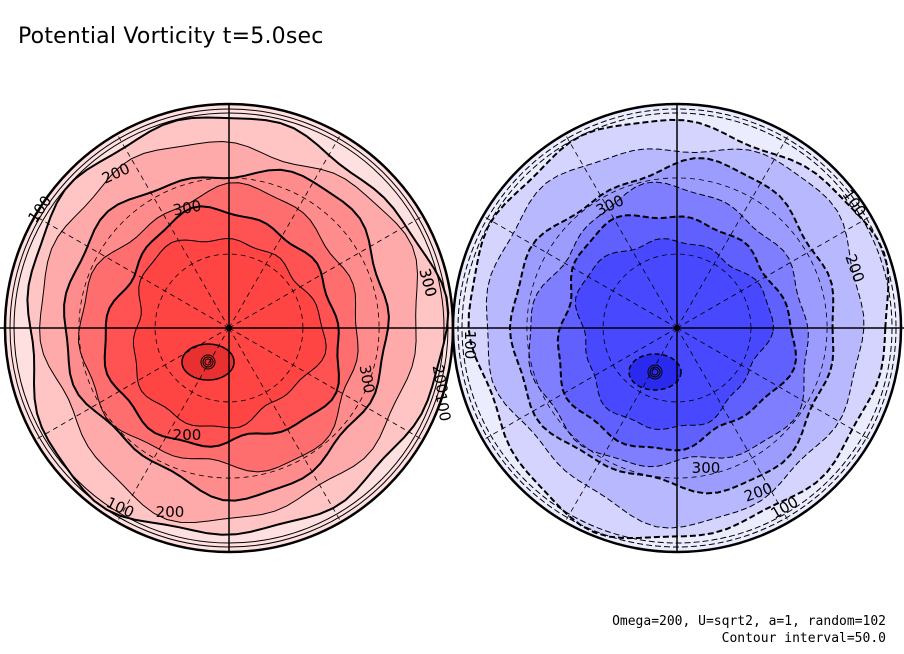 The image size is (904, 654). Describe the element at coordinates (367, 378) in the screenshot. I see `northern-contour-label-4: 300` at that location.